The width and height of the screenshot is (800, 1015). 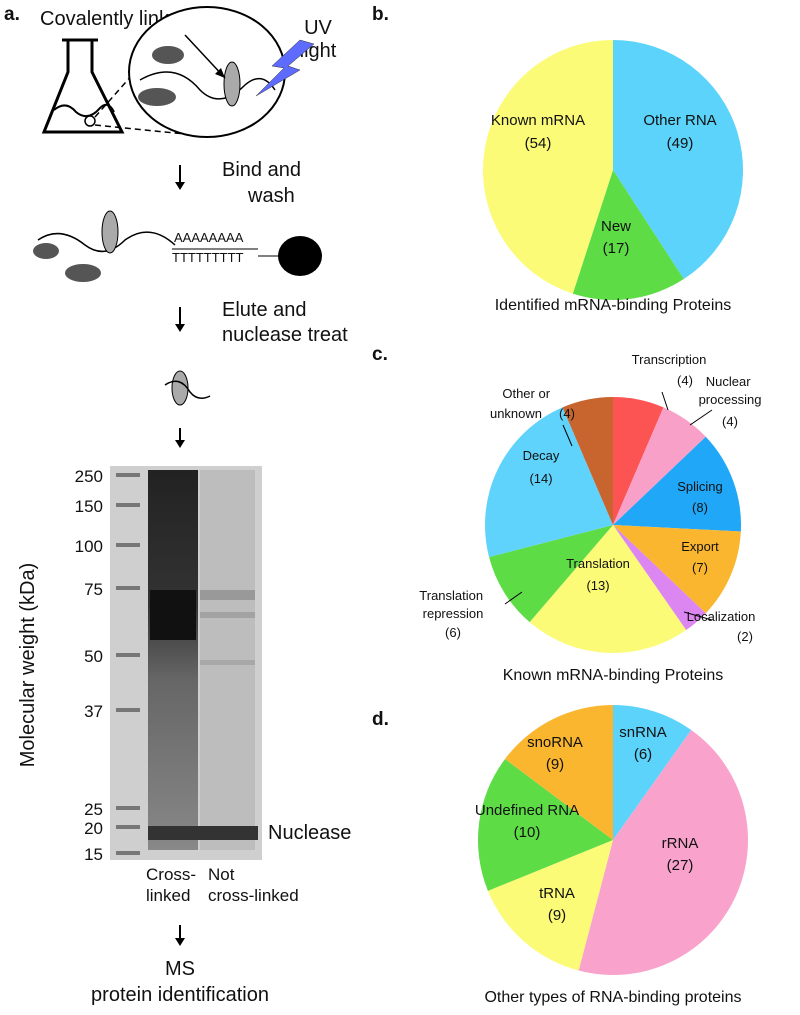 What do you see at coordinates (612, 997) in the screenshot?
I see `chart-title: Other types of RNA-binding proteins` at bounding box center [612, 997].